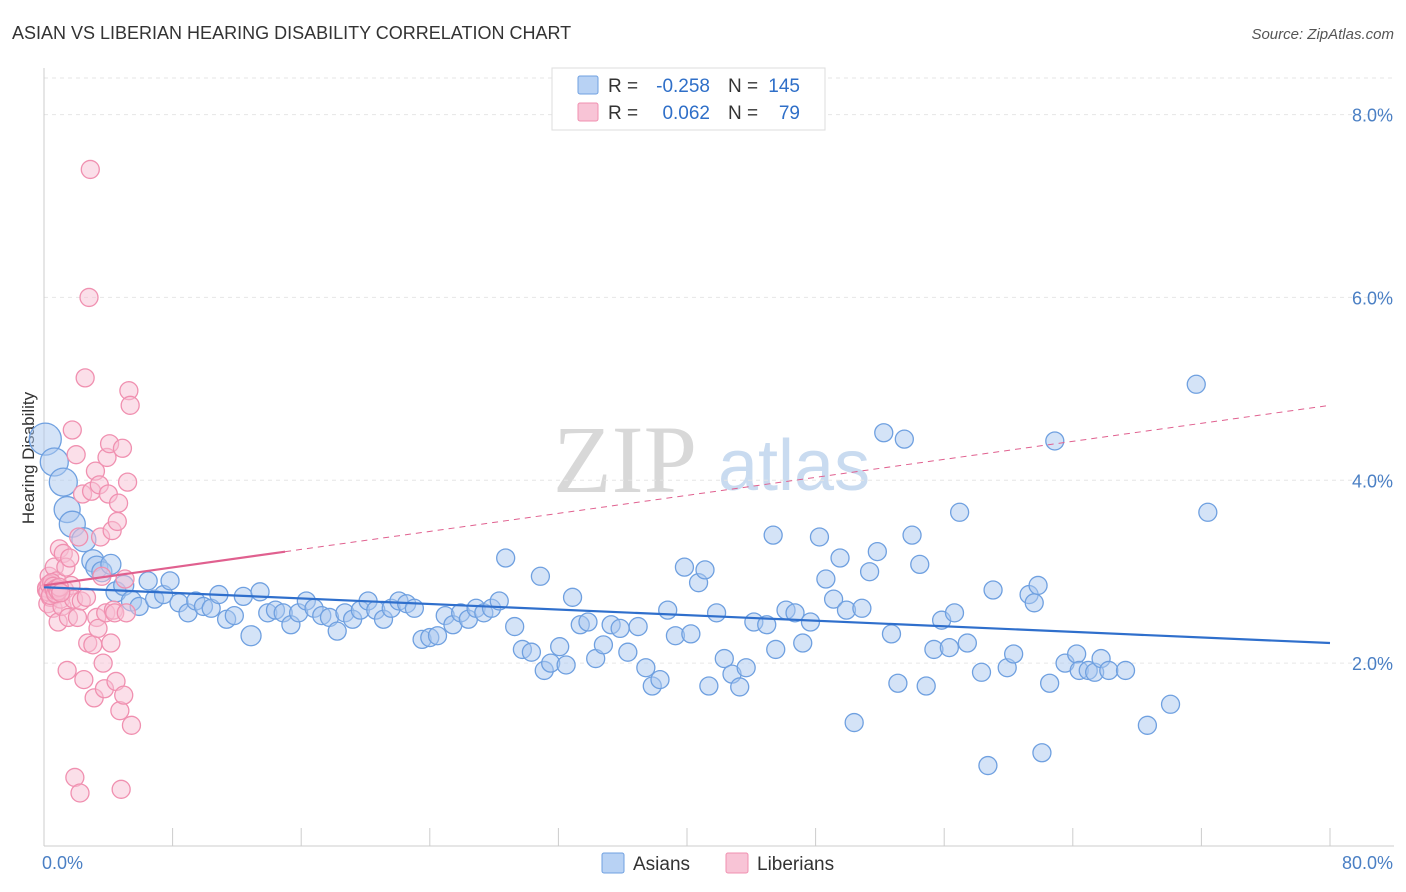  What do you see at coordinates (164, 568) in the screenshot?
I see `liberians-trendline-solid` at bounding box center [164, 568].